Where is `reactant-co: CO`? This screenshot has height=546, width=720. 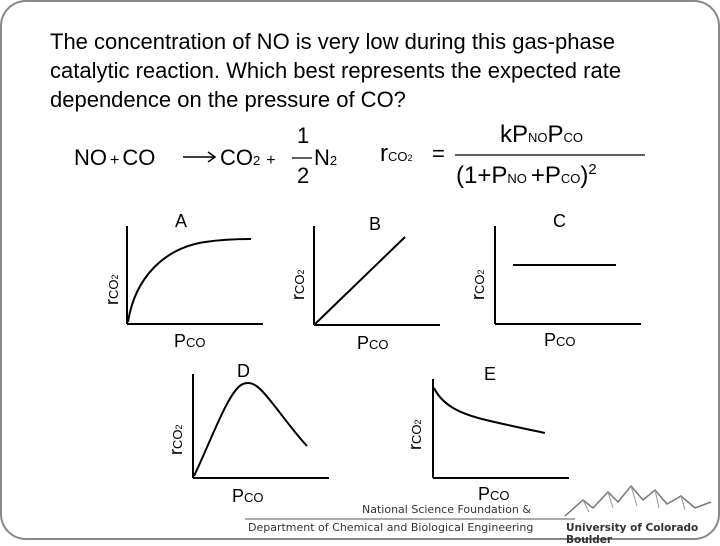 reactant-co: CO is located at coordinates (139, 157).